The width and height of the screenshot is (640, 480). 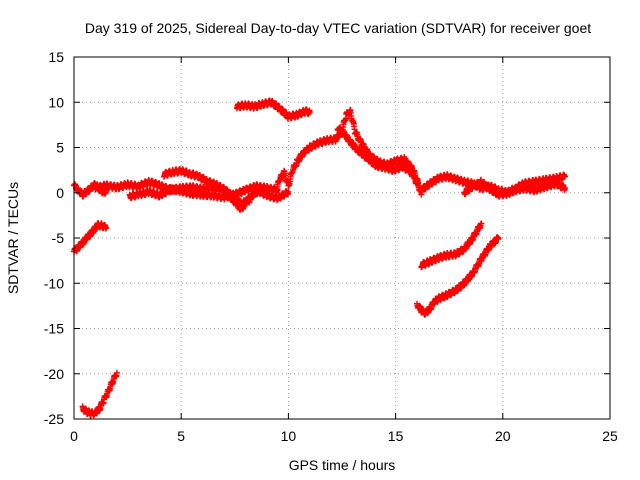 I want to click on x-tick-label: 20, so click(x=503, y=436).